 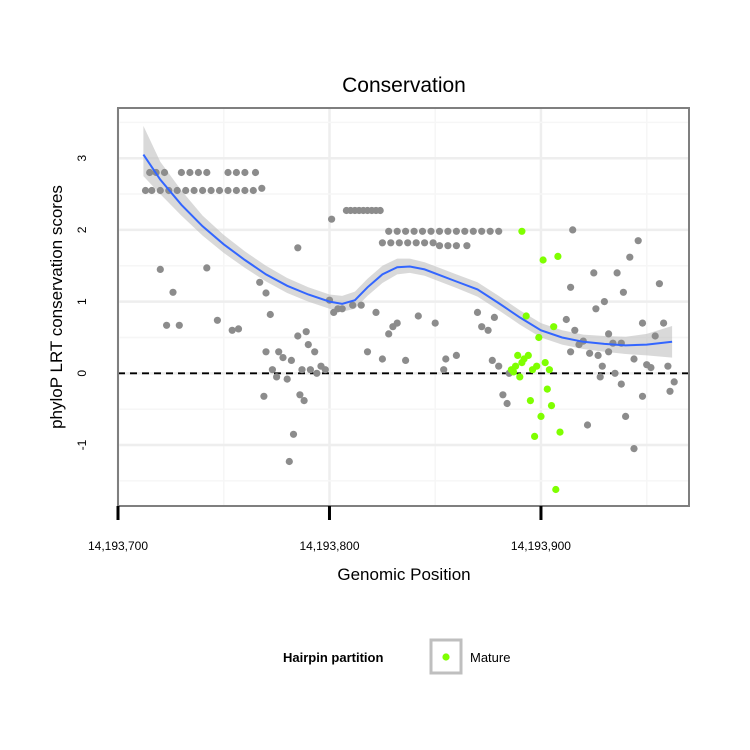 I want to click on y-tick-label: 1, so click(x=82, y=301).